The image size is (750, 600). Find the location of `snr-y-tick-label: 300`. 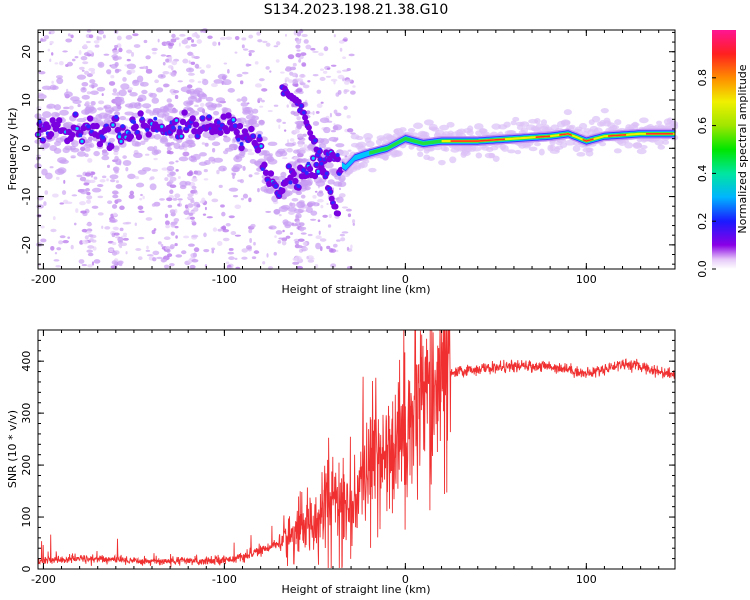

snr-y-tick-label: 300 is located at coordinates (26, 413).